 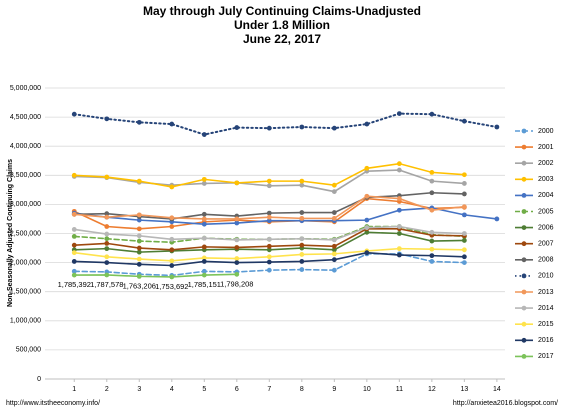 What do you see at coordinates (546, 308) in the screenshot?
I see `legend-label: 2014` at bounding box center [546, 308].